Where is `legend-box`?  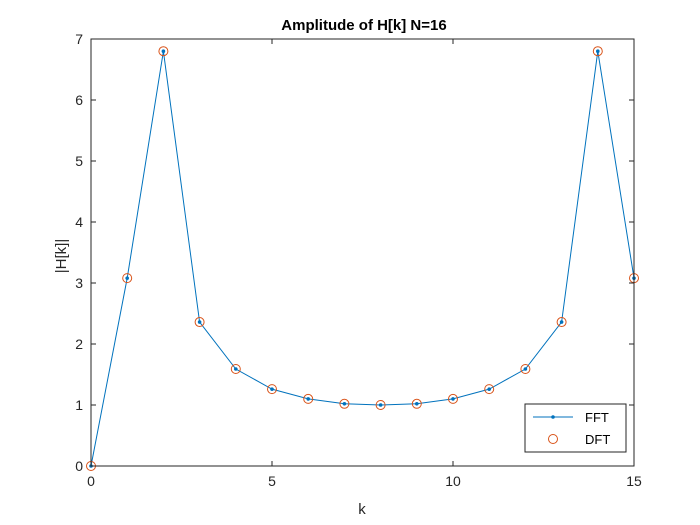
legend-box is located at coordinates (575, 428).